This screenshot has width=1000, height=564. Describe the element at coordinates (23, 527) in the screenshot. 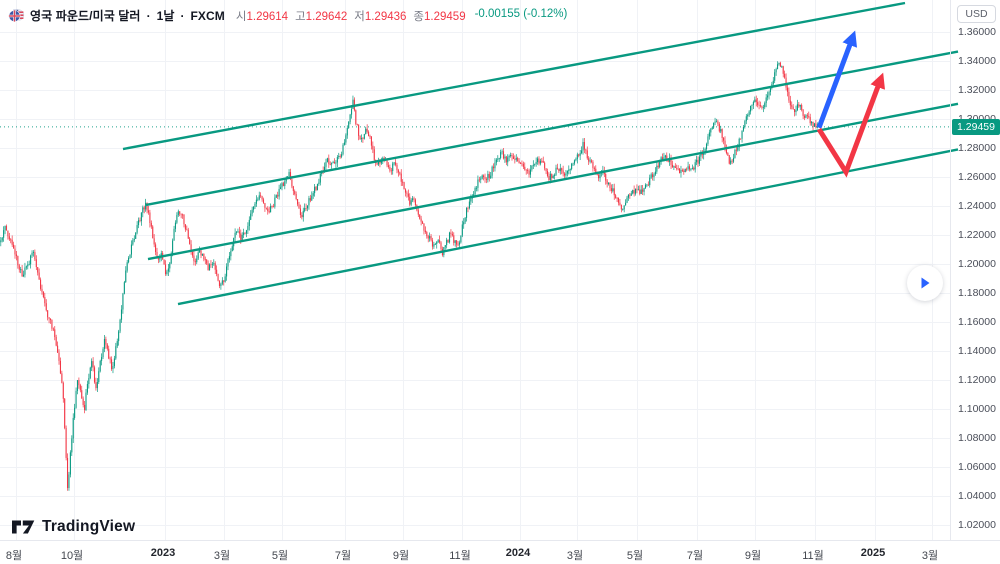

I see `tradingview-logo-icon` at that location.